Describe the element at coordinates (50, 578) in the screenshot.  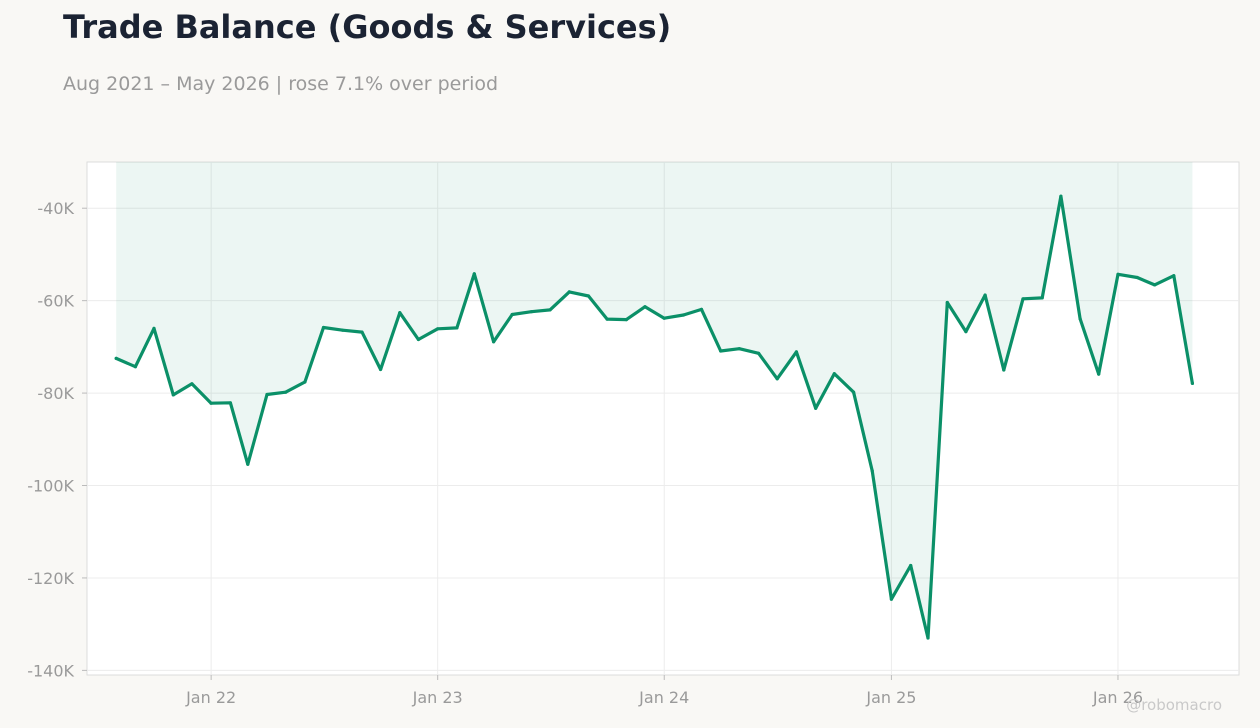
I see `y-tick-label: -120K` at that location.